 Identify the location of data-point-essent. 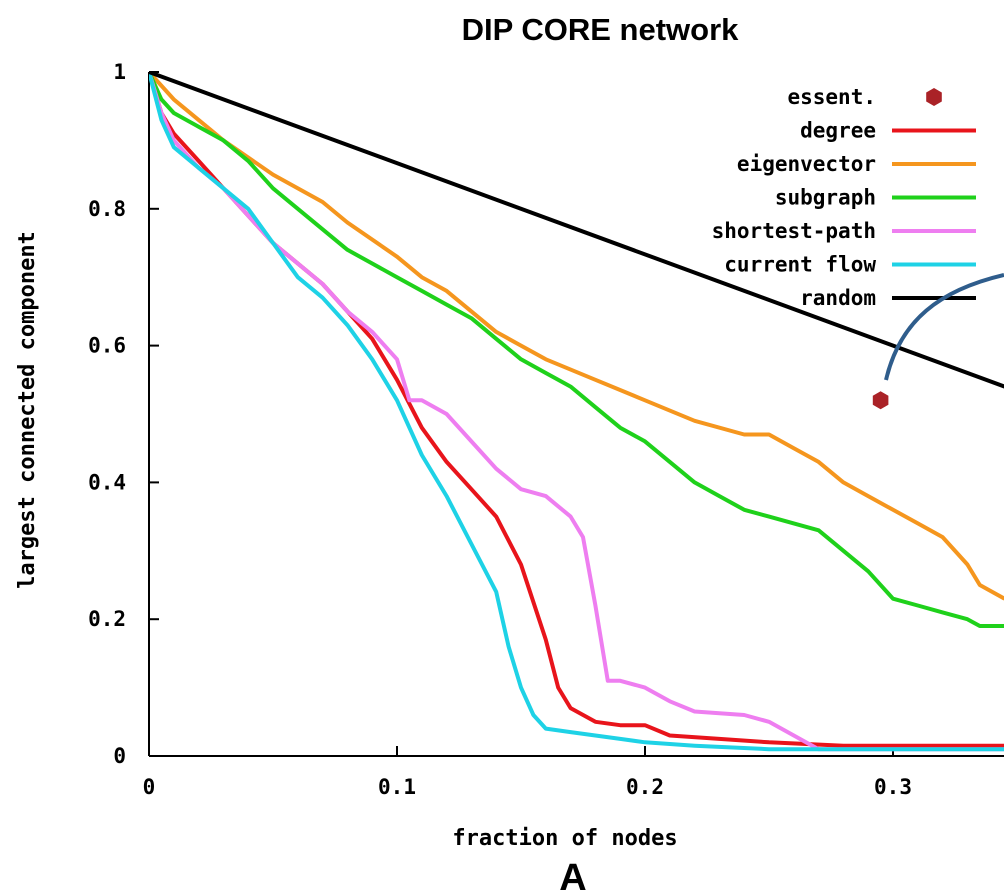
(880, 400).